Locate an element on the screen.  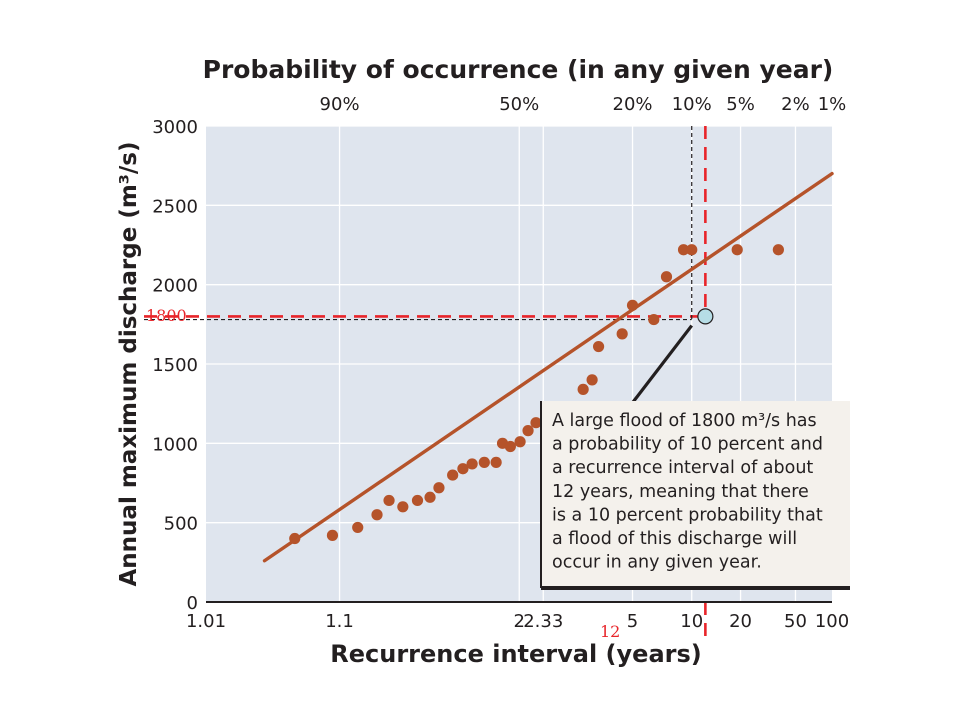
y-tick-label: 1000 is located at coordinates (175, 444).